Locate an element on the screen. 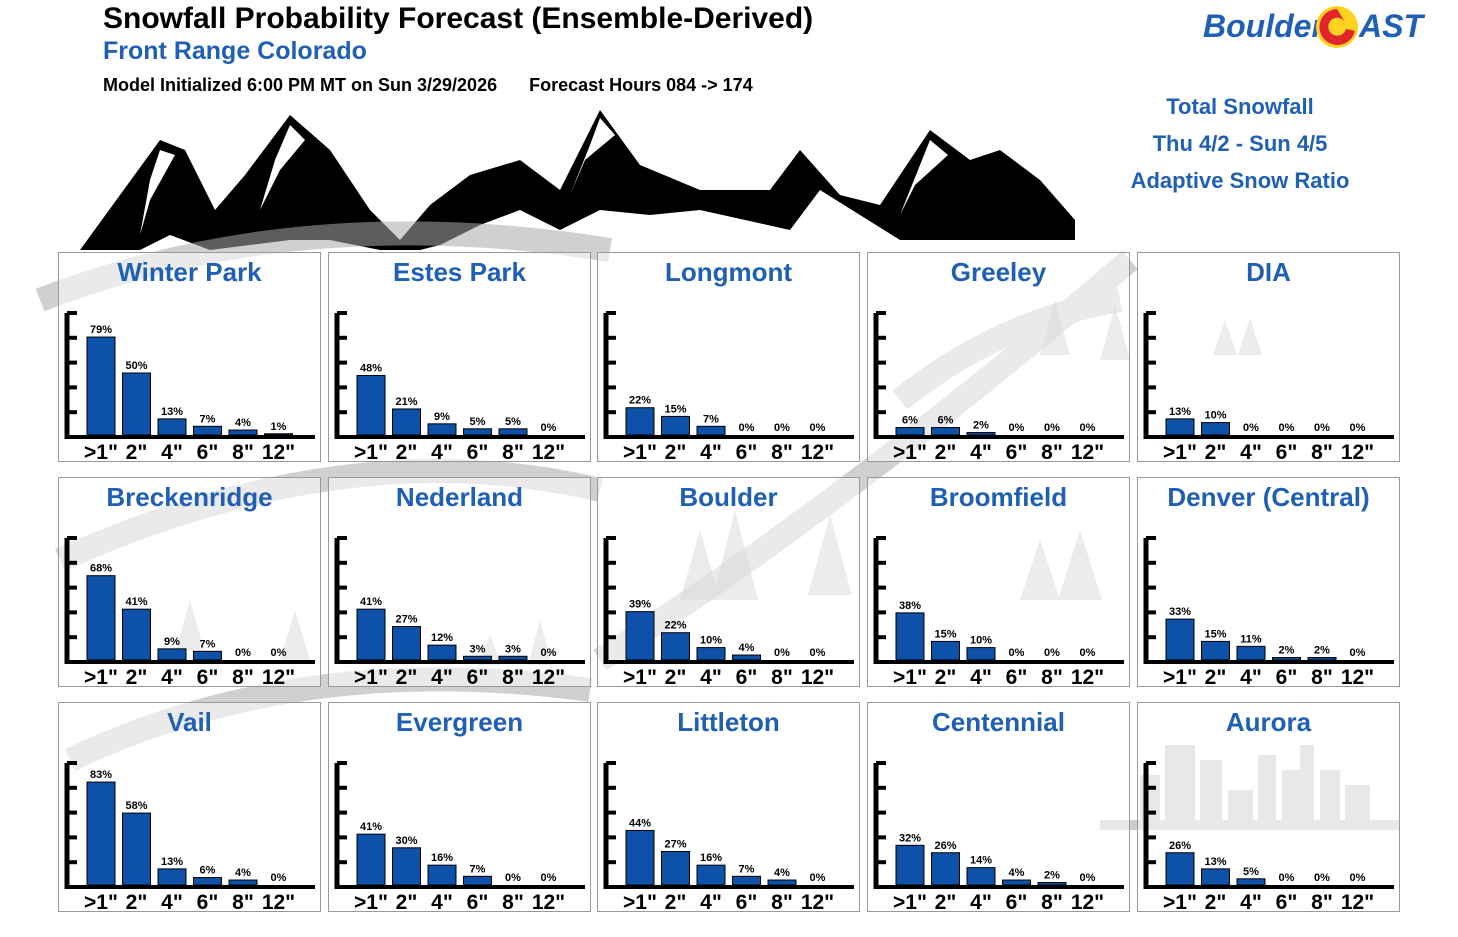 The image size is (1458, 937). summary-line-1: Total Snowfall is located at coordinates (1240, 106).